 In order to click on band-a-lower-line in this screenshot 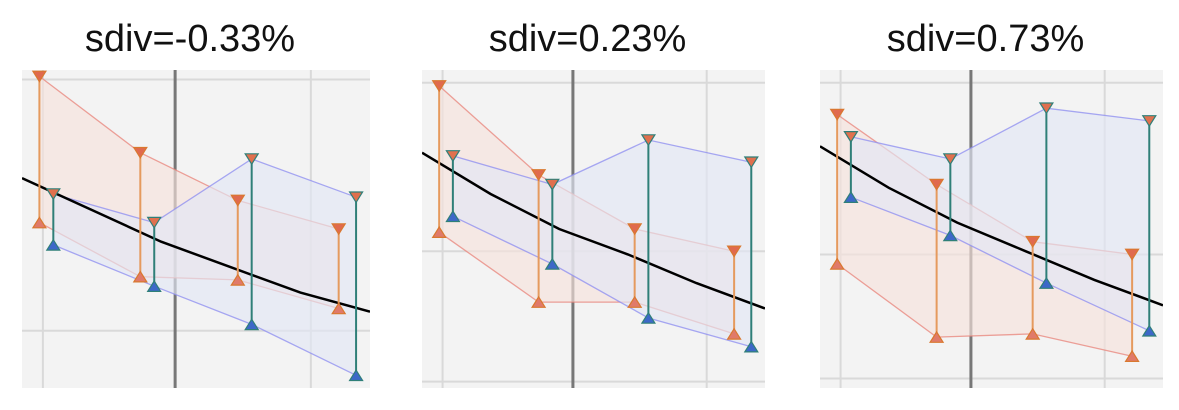, I will do `click(984, 310)`.